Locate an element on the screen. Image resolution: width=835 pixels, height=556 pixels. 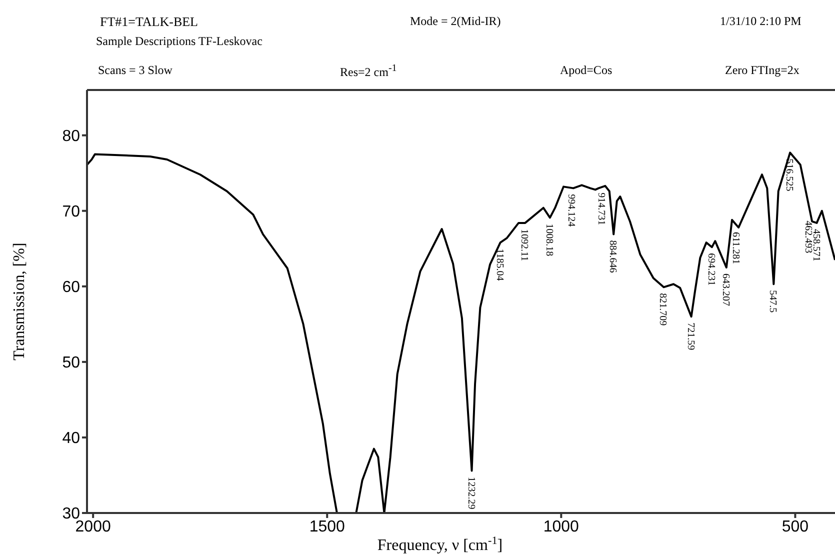
x-tick-label: 2000 is located at coordinates (93, 527).